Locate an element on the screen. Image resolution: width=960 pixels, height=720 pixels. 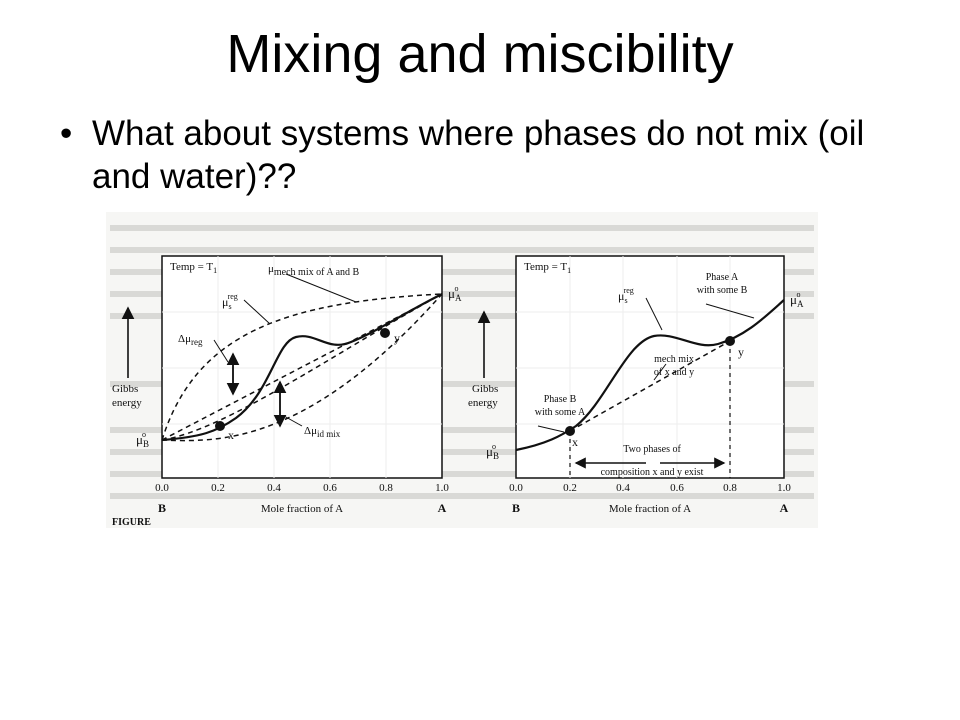
left-mu-s-label: μsreg is located at coordinates (230, 301).